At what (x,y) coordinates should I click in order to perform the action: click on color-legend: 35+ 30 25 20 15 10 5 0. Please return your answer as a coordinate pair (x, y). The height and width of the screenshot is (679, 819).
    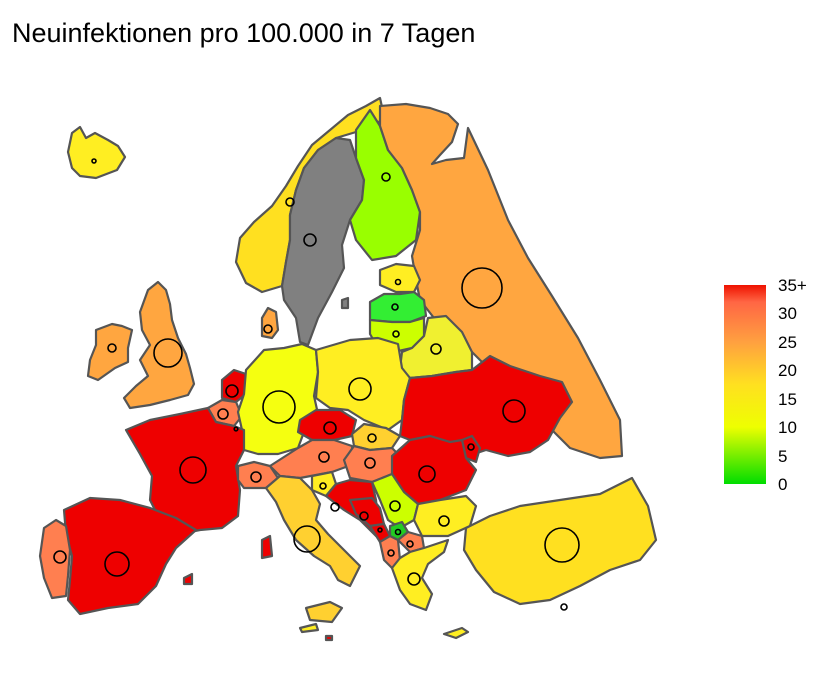
    Looking at the image, I should click on (765, 385).